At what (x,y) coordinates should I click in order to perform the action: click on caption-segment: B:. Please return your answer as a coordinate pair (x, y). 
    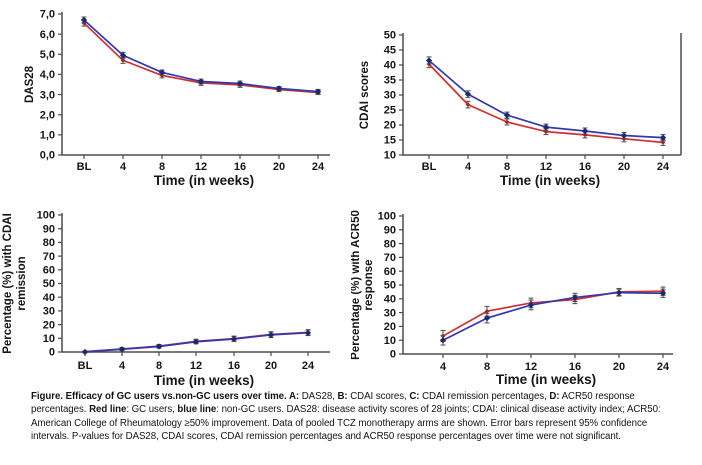
    Looking at the image, I should click on (342, 396).